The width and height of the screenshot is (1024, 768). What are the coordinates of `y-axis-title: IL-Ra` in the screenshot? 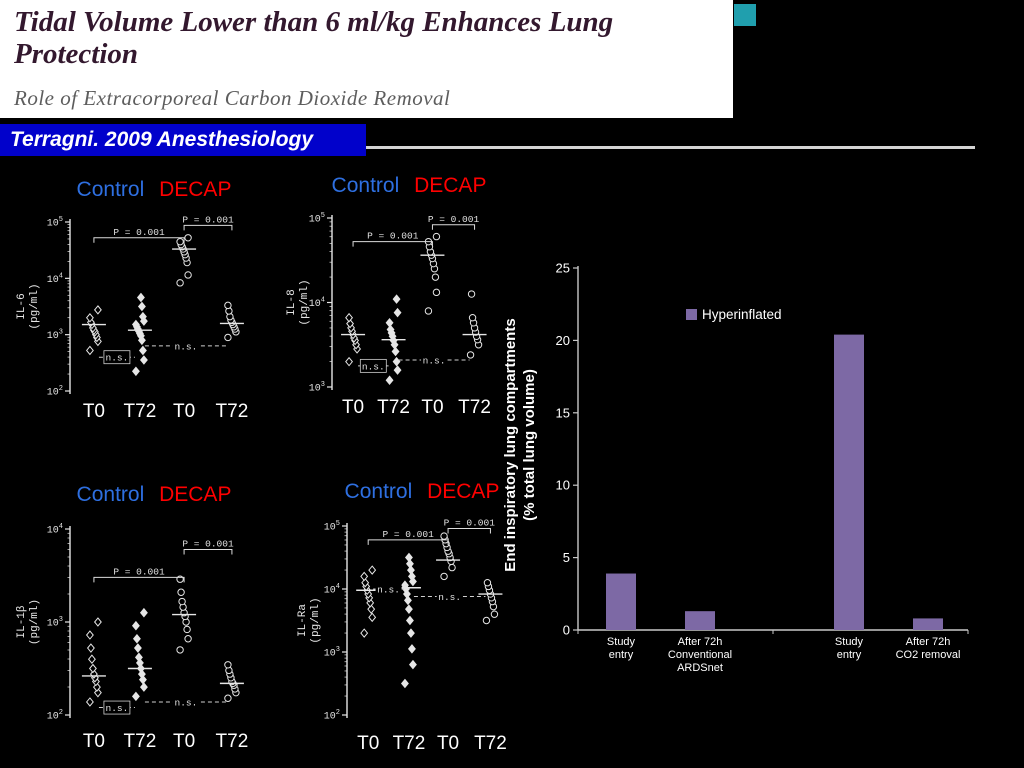 It's located at (303, 620).